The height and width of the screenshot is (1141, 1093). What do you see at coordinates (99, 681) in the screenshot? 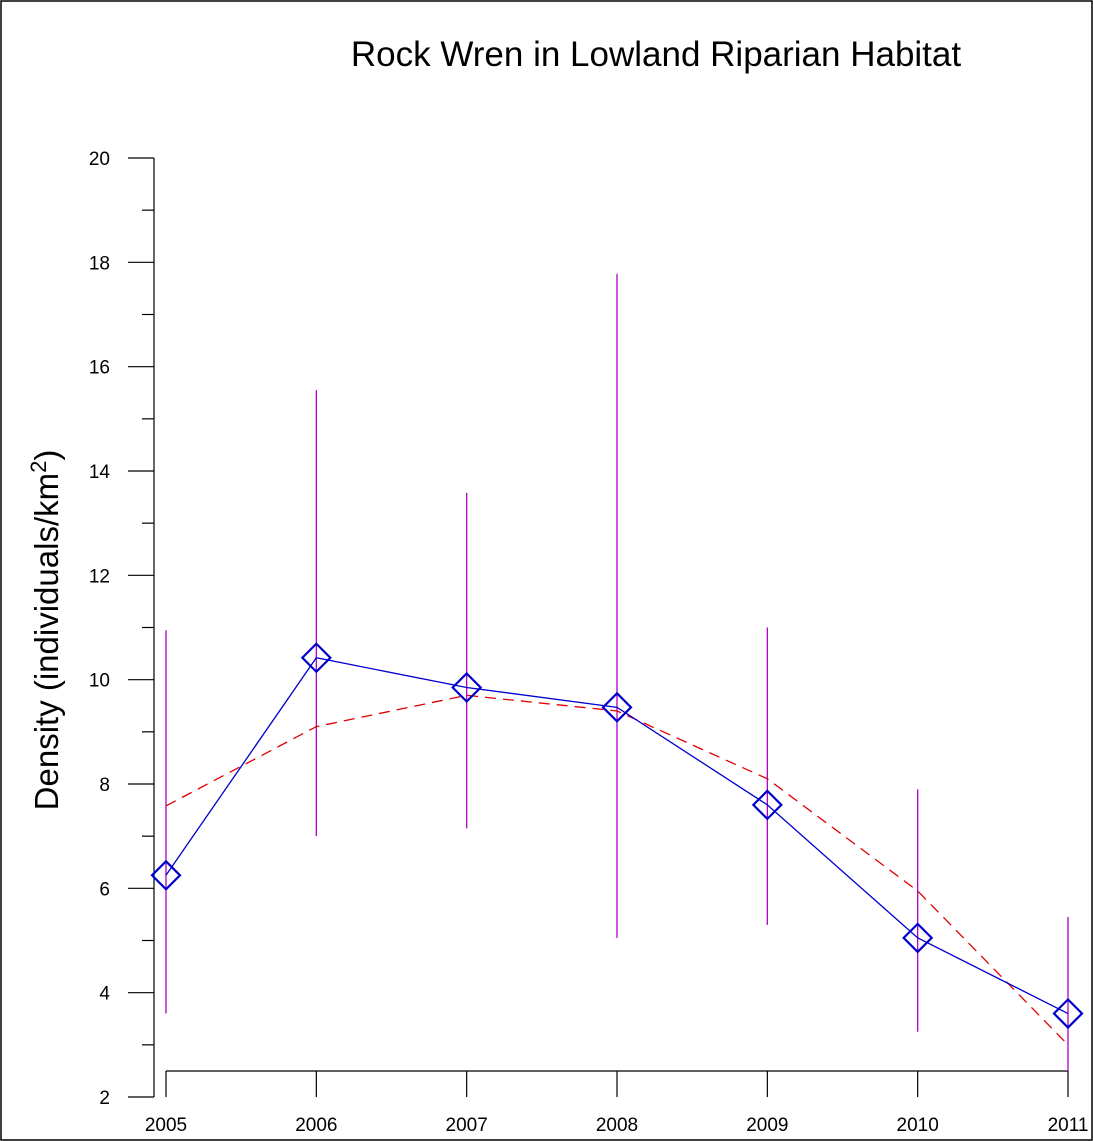
I see `y-tick-label-10: 10` at bounding box center [99, 681].